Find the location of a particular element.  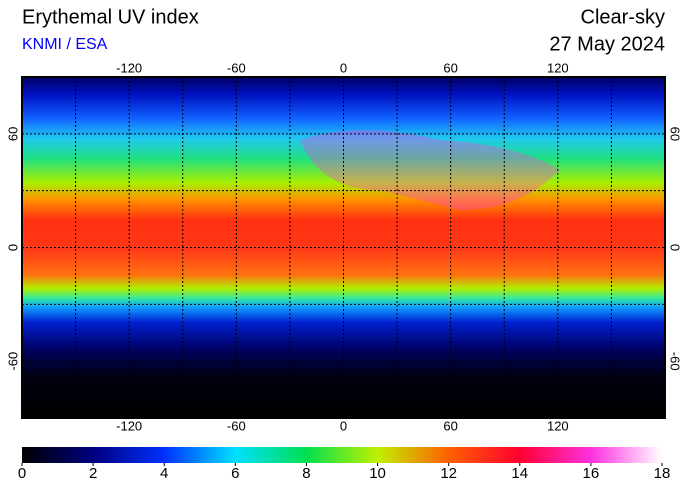

colorbar-tick-label: 0 is located at coordinates (22, 473).